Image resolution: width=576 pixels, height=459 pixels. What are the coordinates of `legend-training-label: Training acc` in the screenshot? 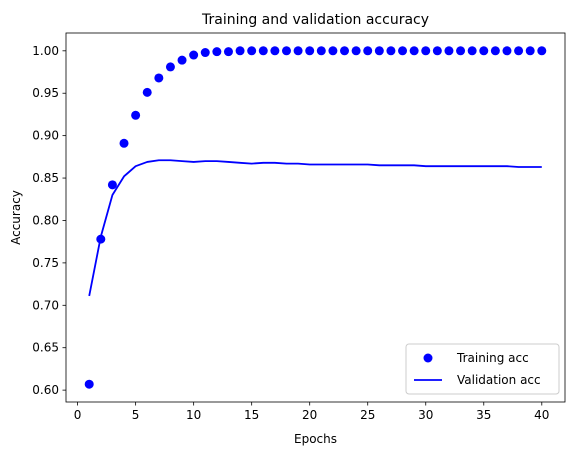 It's located at (492, 358).